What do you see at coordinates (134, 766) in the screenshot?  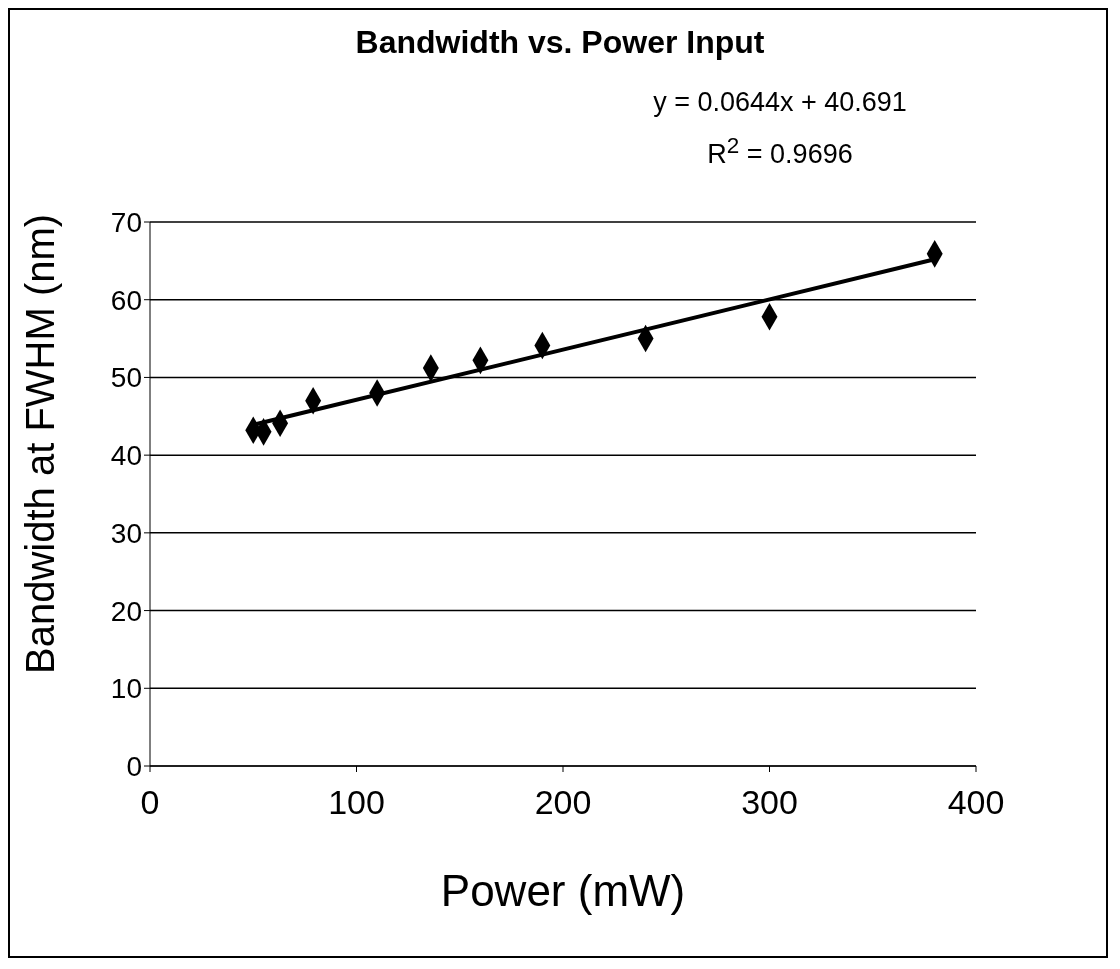 I see `y-tick-label: 0` at bounding box center [134, 766].